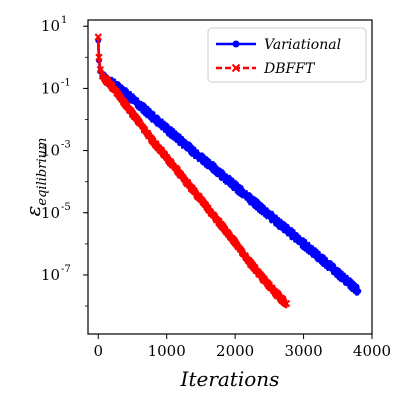 The width and height of the screenshot is (407, 407). What do you see at coordinates (66, 207) in the screenshot?
I see `y-tick-label-exponent: -5` at bounding box center [66, 207].